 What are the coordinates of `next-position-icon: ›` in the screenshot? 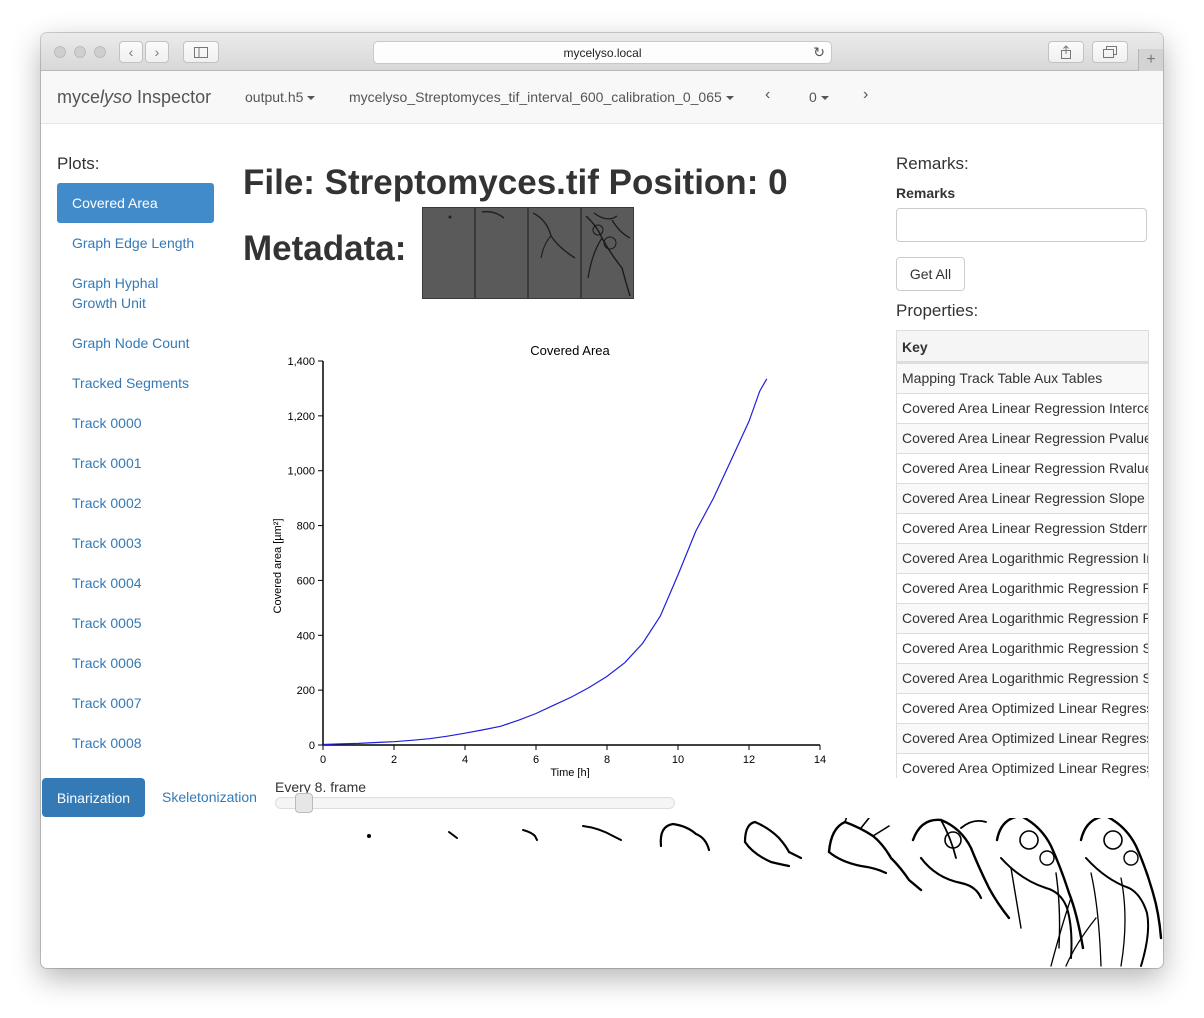 It's located at (866, 94).